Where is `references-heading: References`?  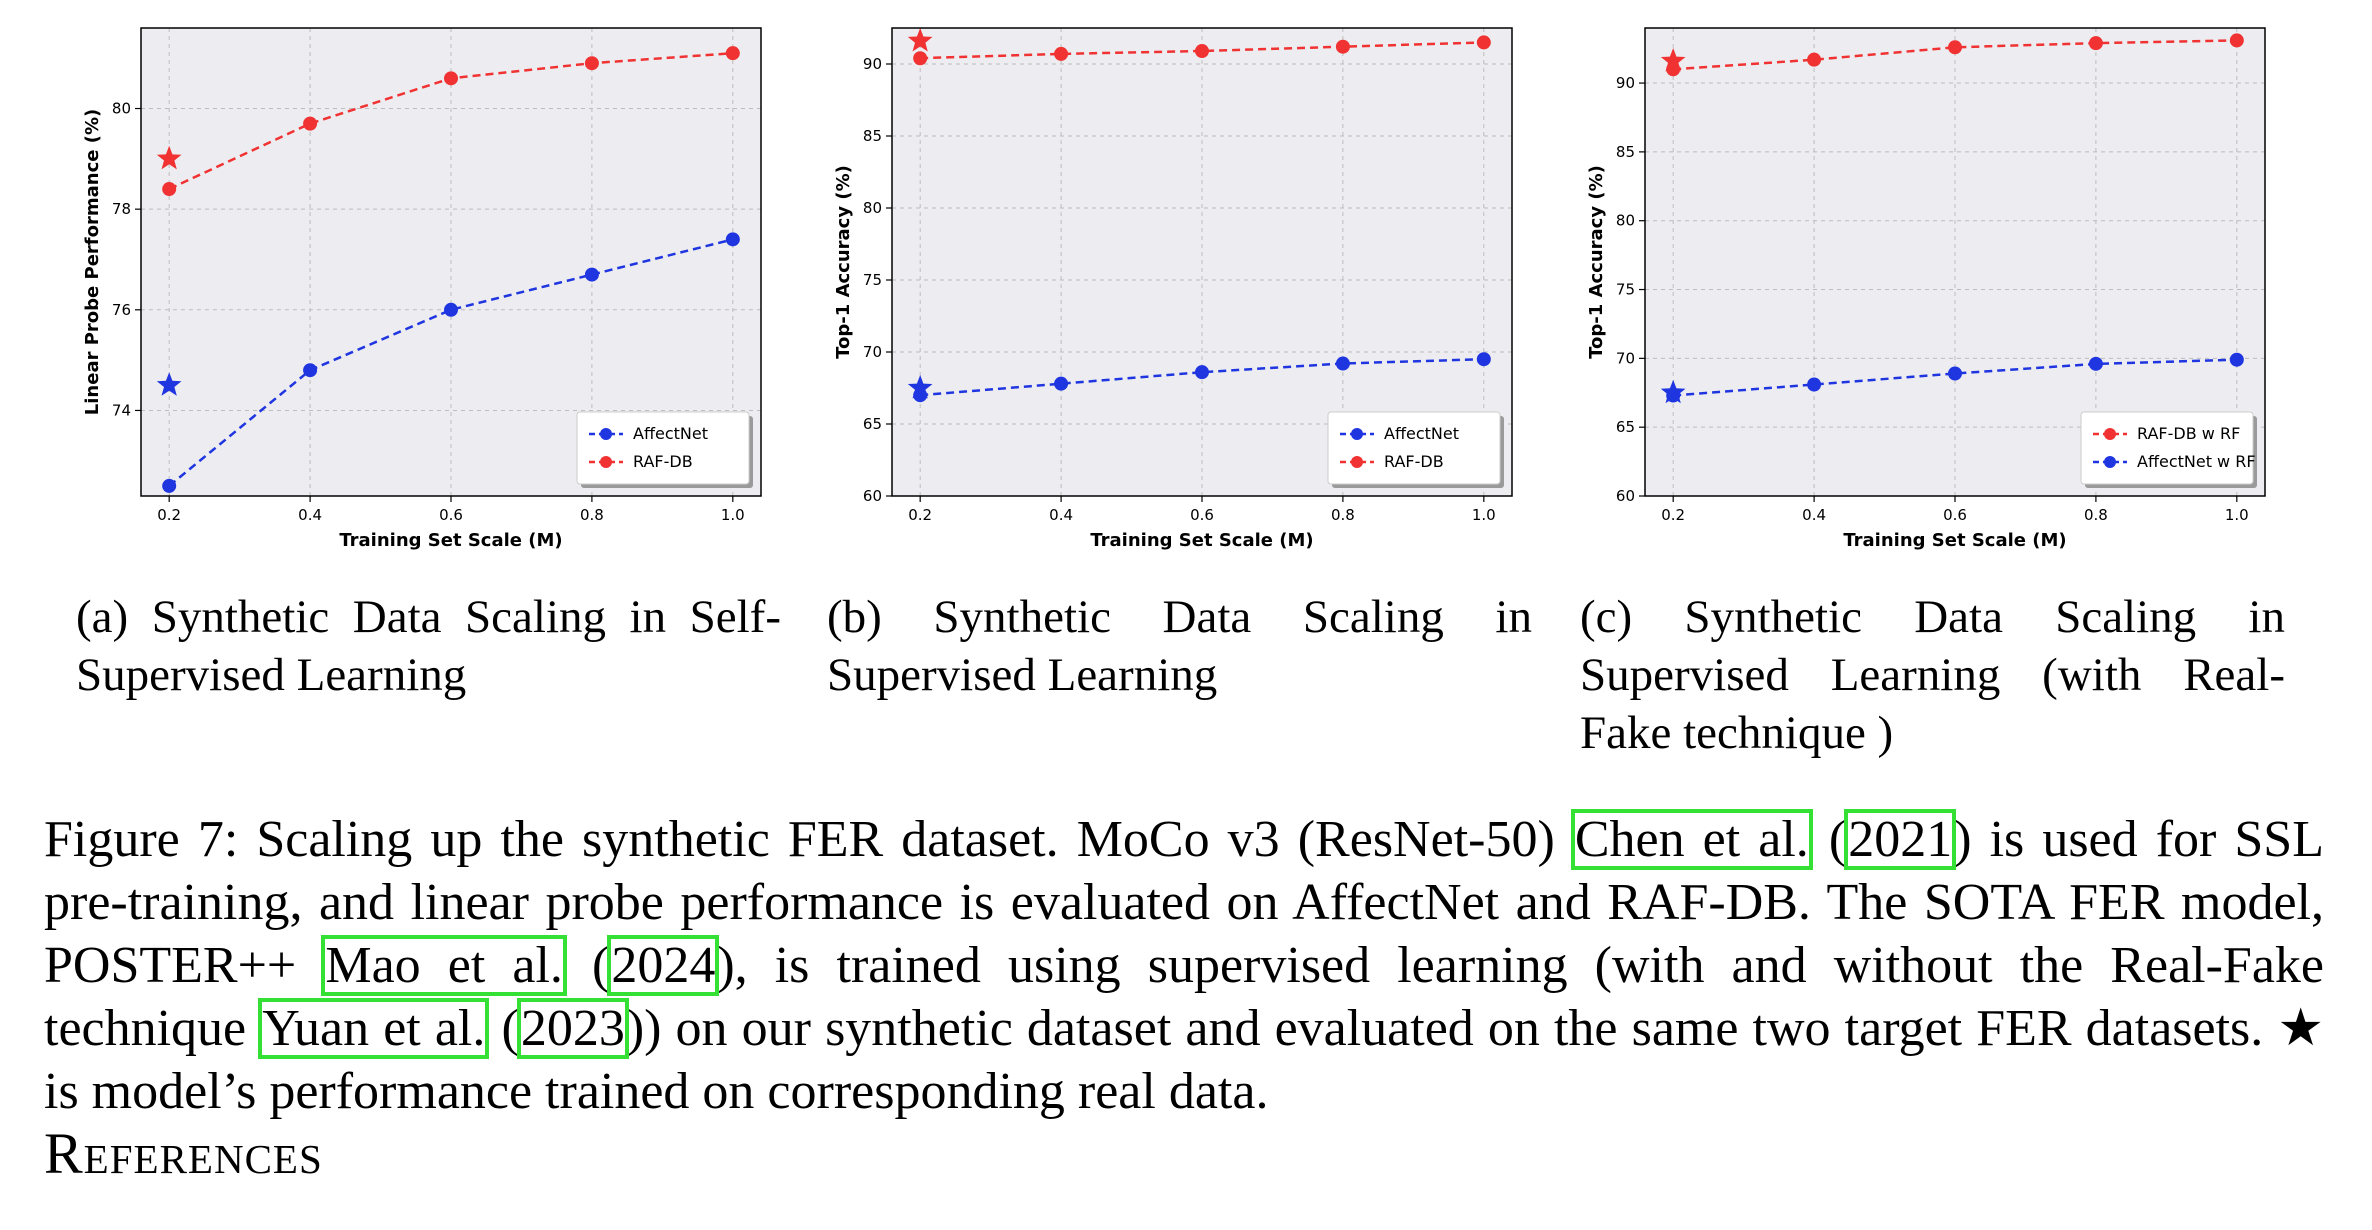
references-heading: References is located at coordinates (183, 1153).